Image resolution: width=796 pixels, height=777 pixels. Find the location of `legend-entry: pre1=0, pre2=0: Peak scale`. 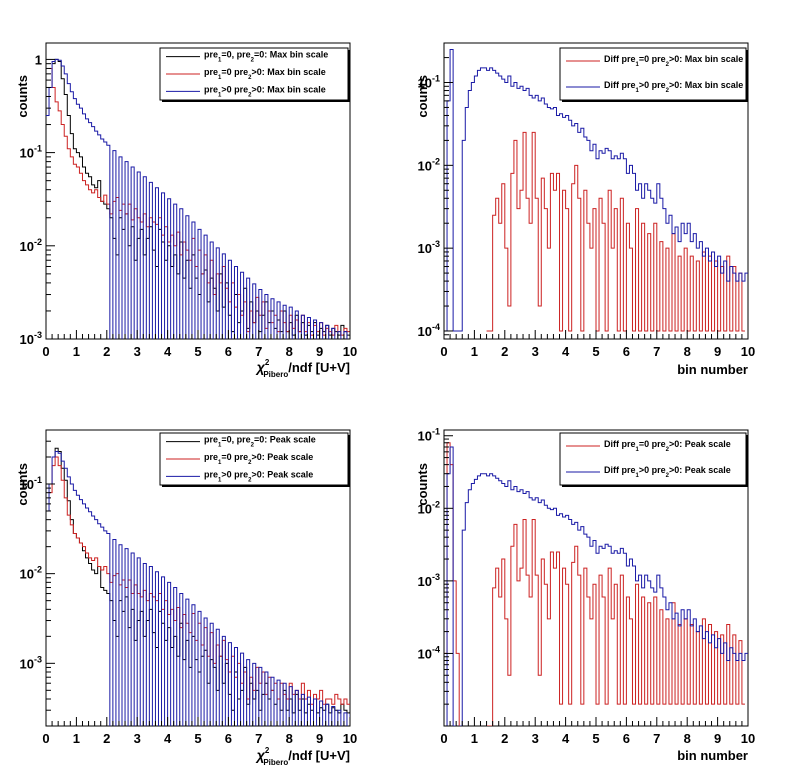

legend-entry: pre1=0, pre2=0: Peak scale is located at coordinates (260, 442).